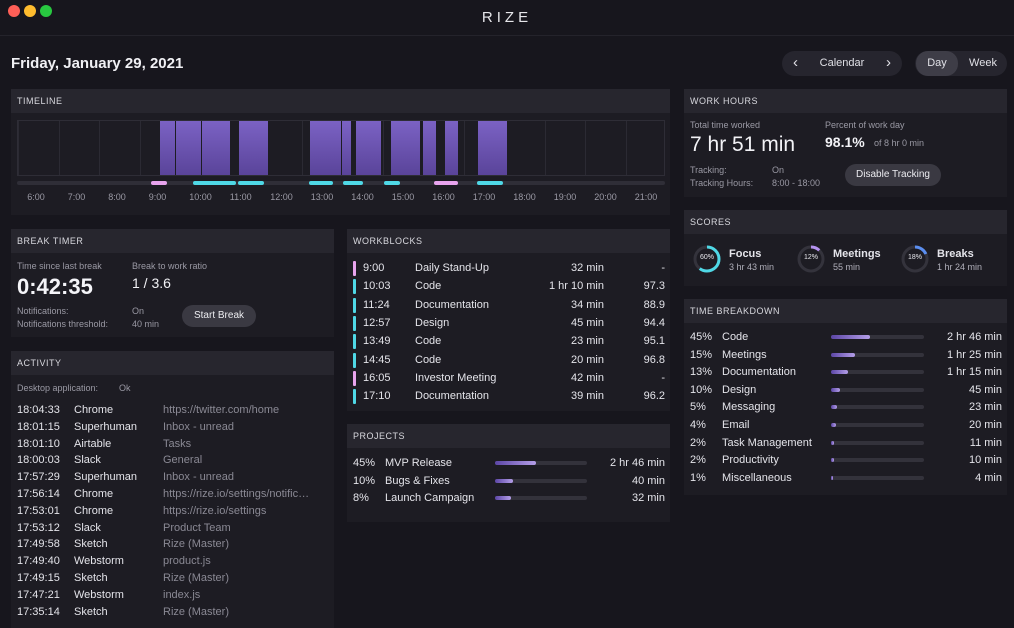 The image size is (1014, 628). What do you see at coordinates (937, 63) in the screenshot?
I see `view-day-button: Day` at bounding box center [937, 63].